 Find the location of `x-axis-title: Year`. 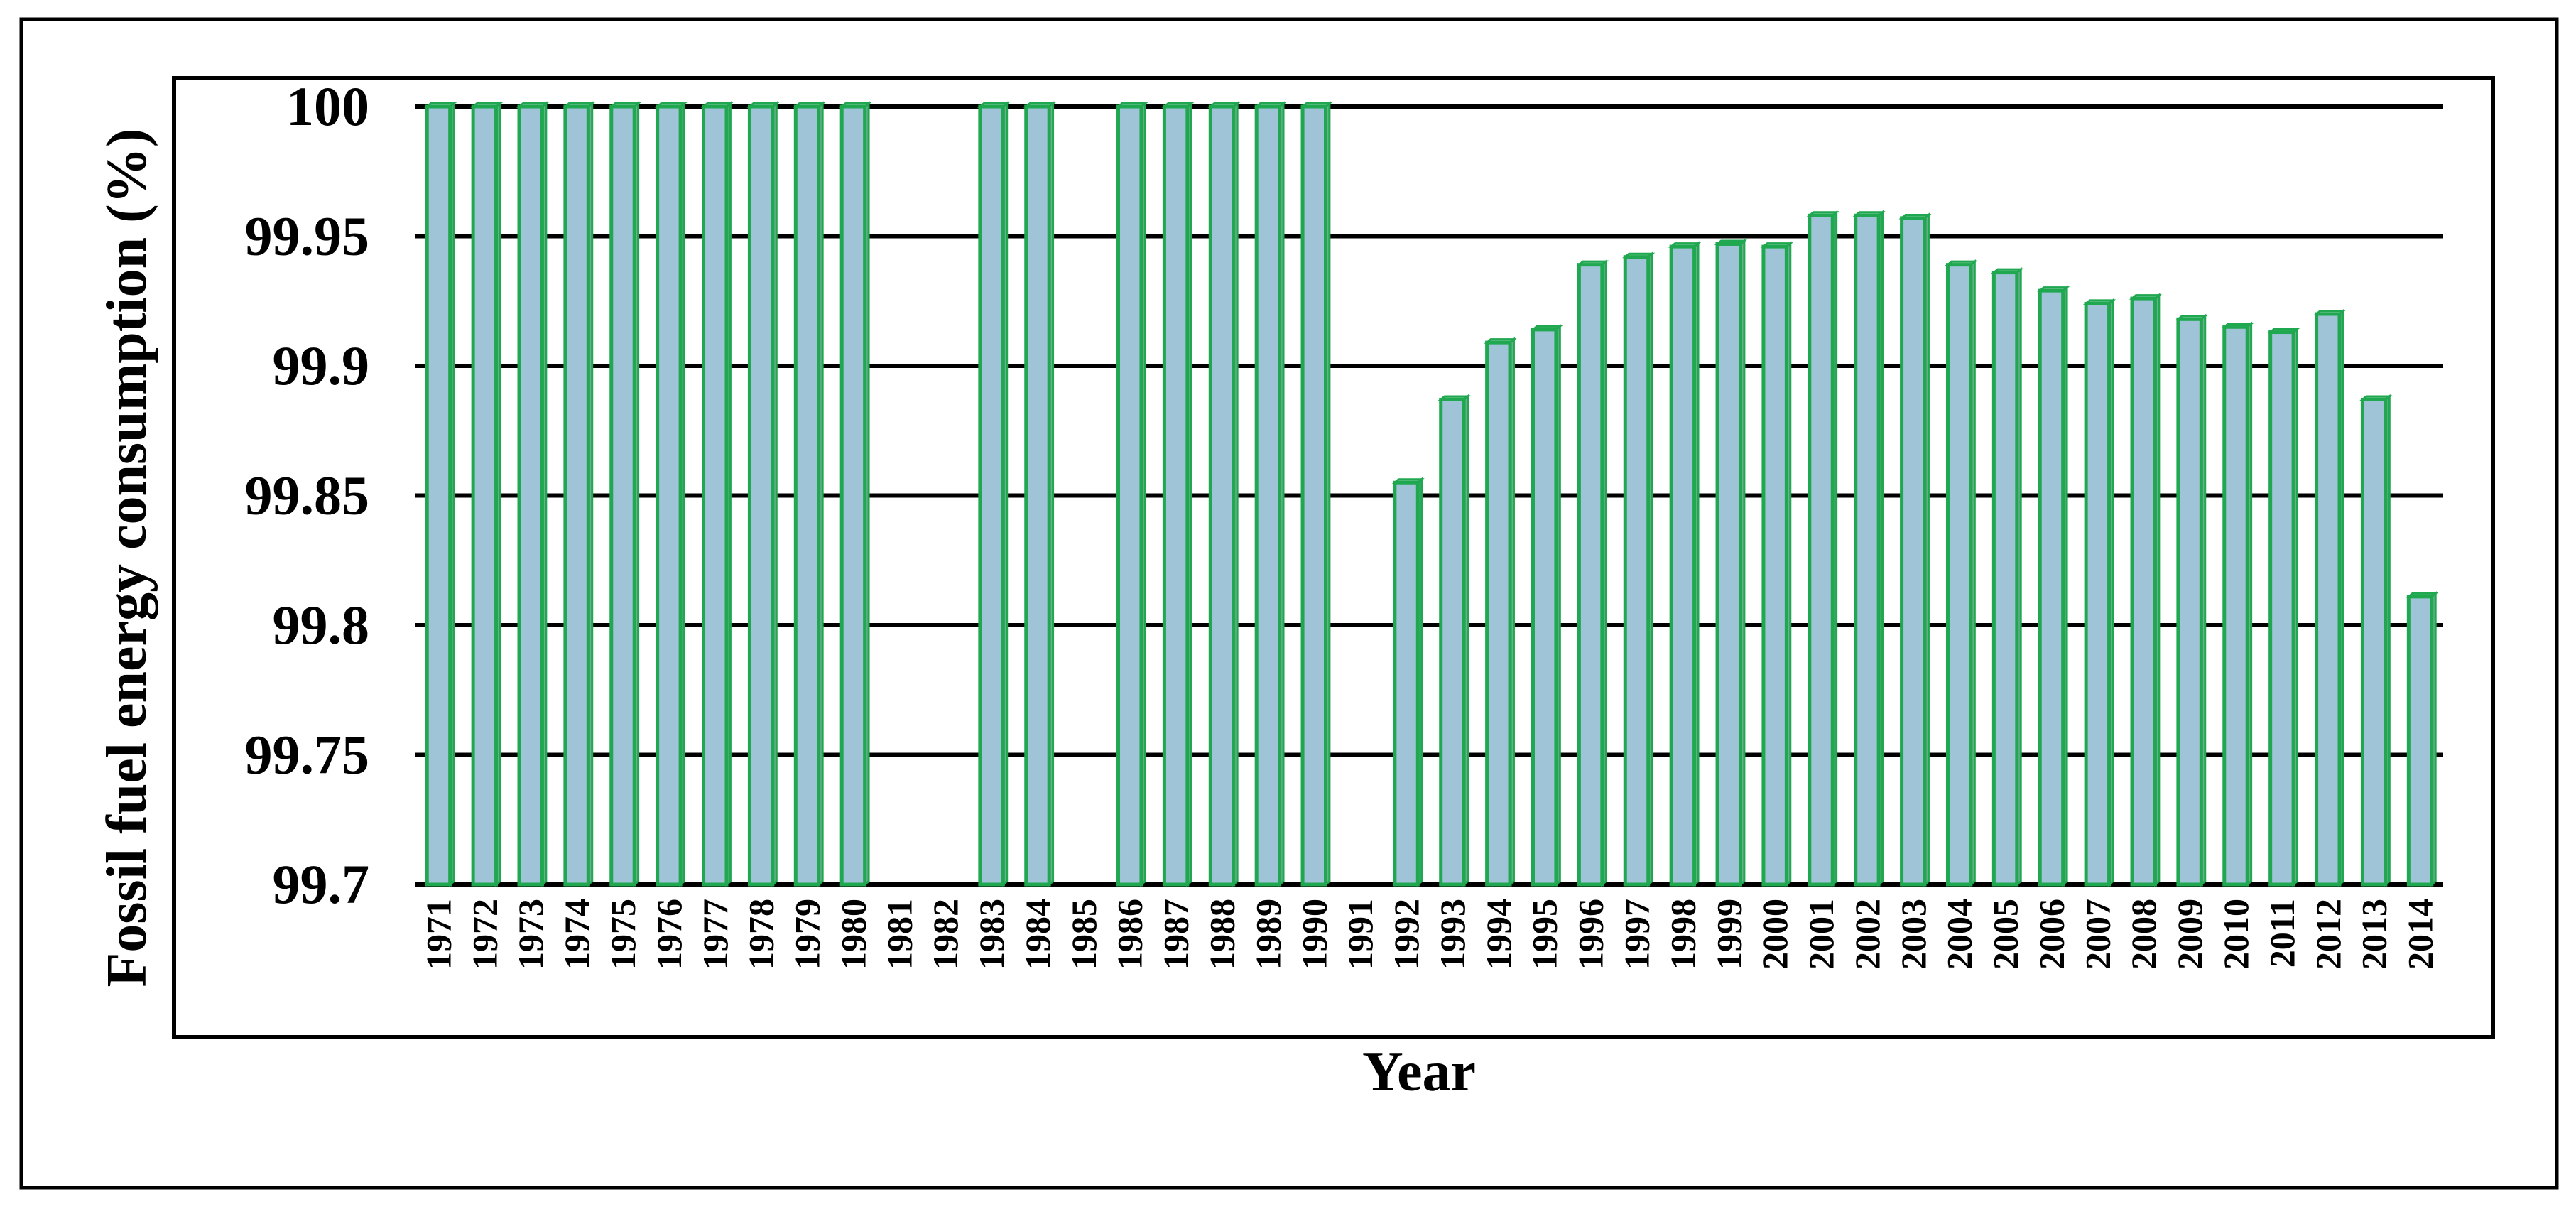

x-axis-title: Year is located at coordinates (1419, 1072).